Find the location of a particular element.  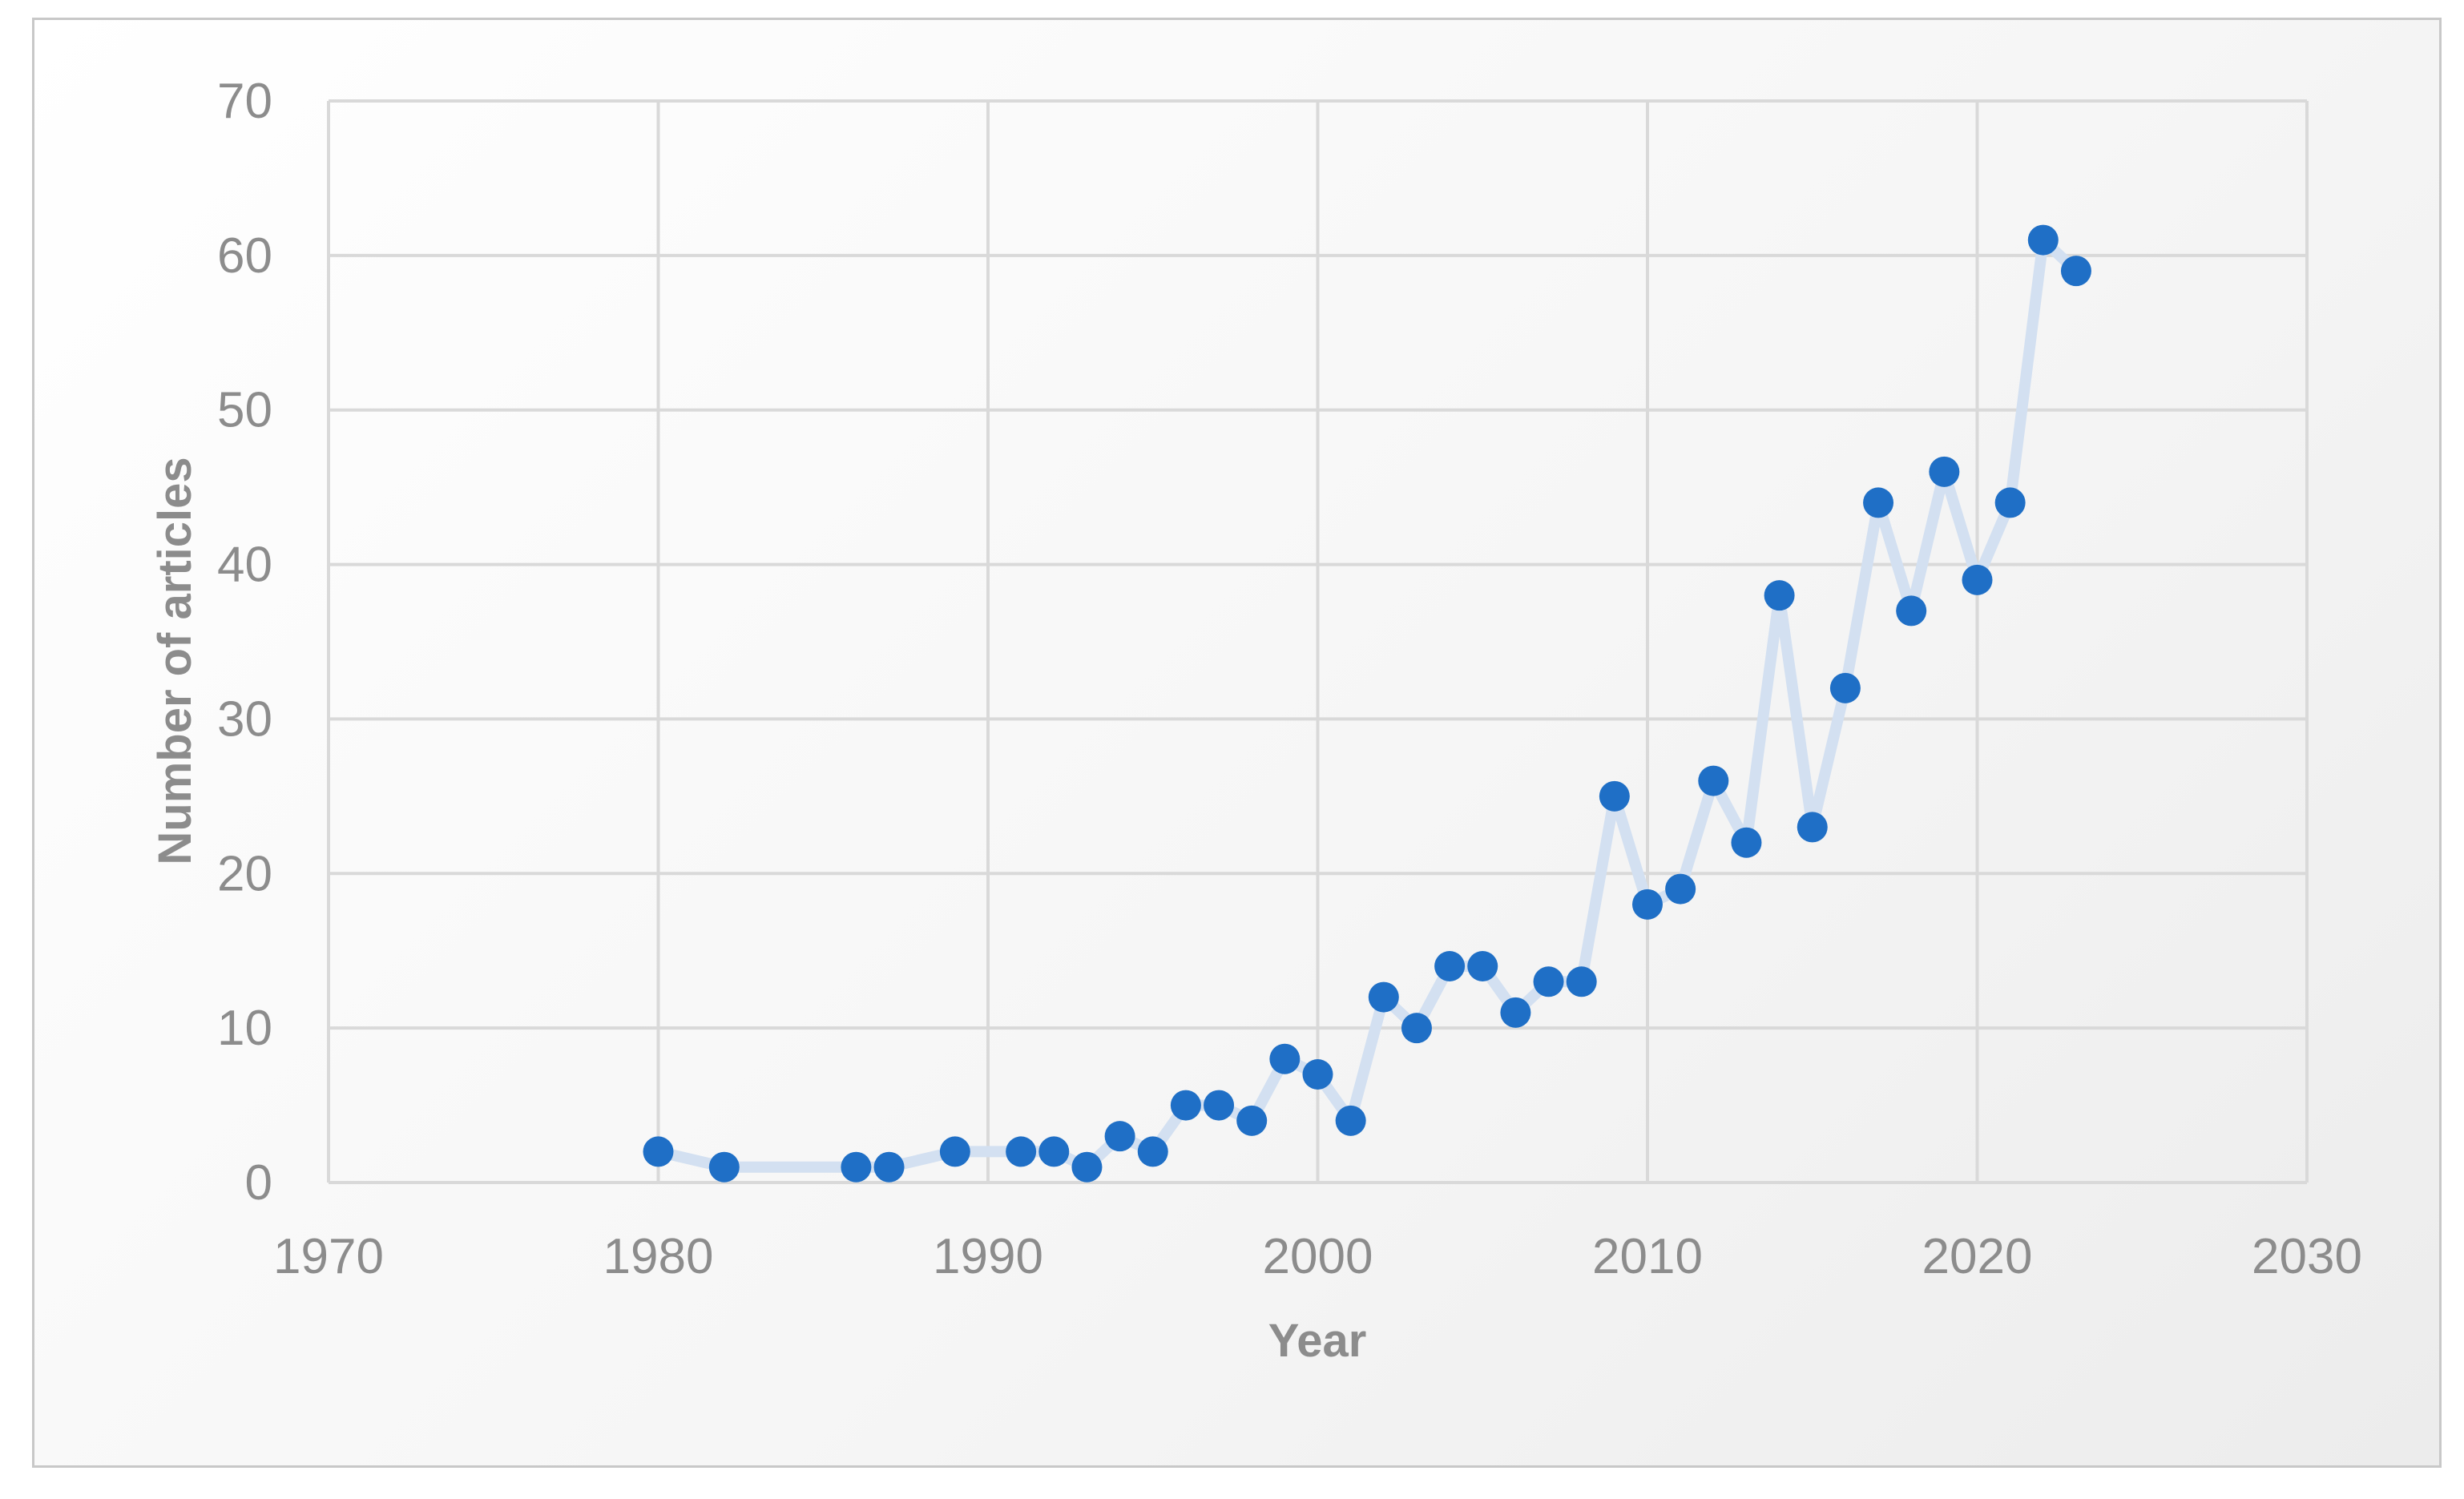

data-point-2015 is located at coordinates (1812, 827).